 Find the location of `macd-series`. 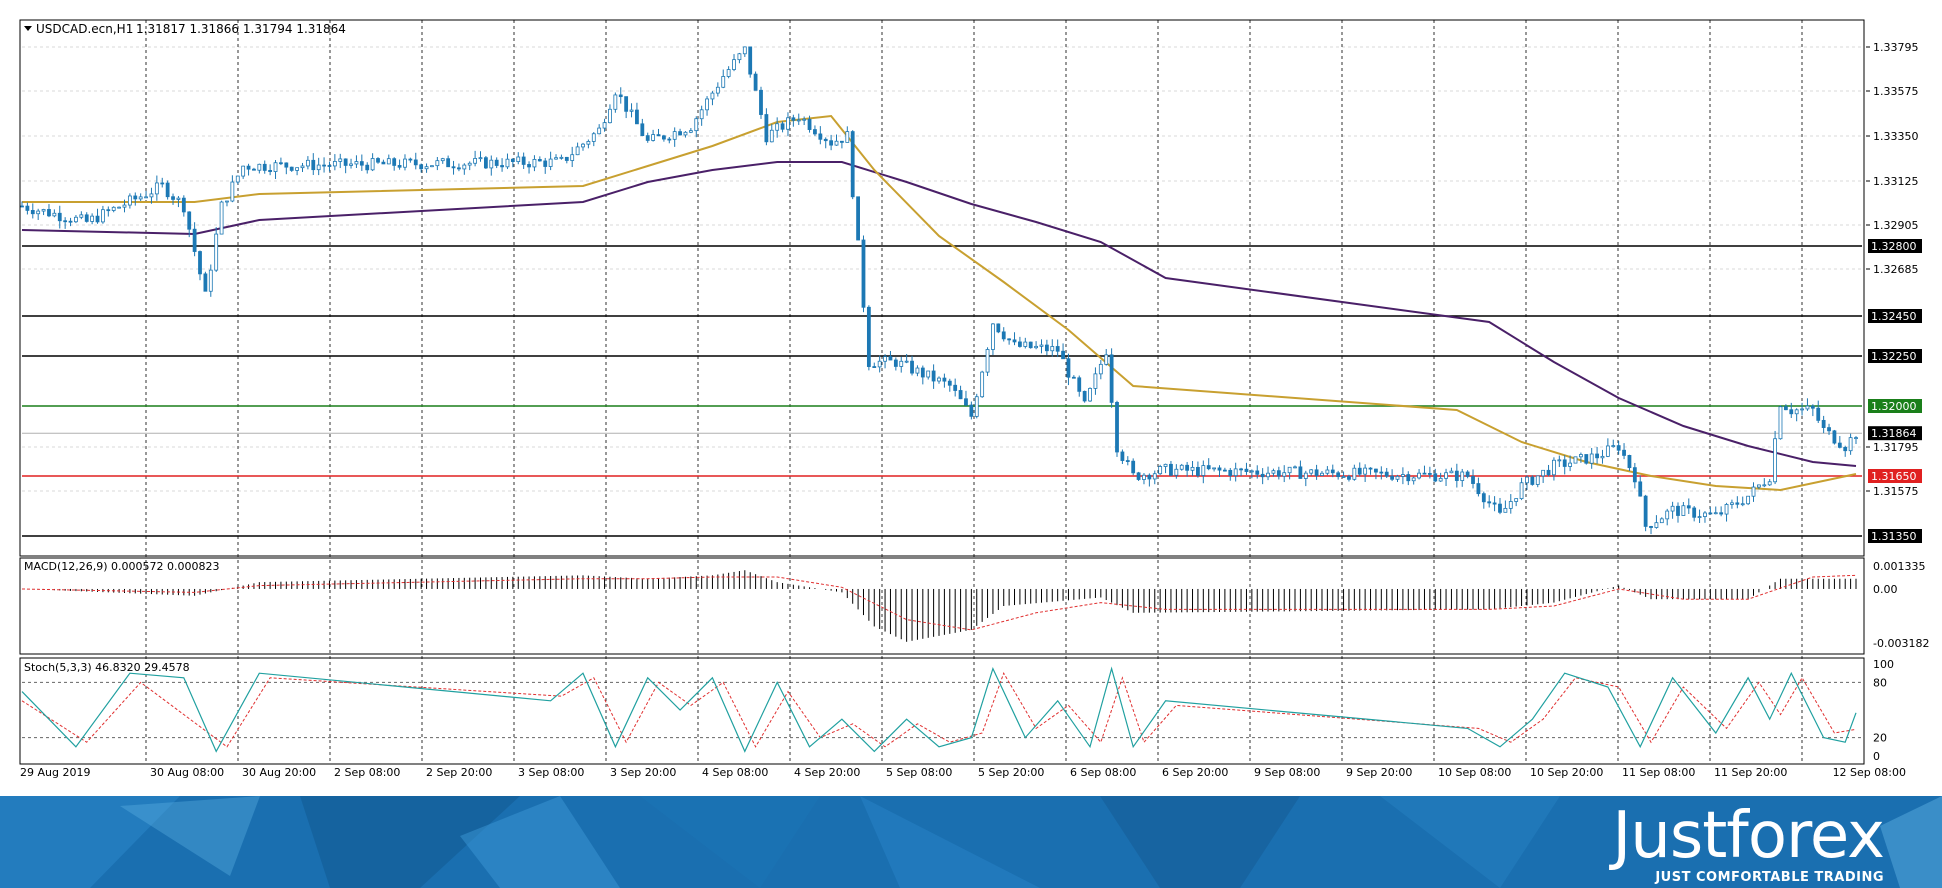

macd-series is located at coordinates (939, 606).